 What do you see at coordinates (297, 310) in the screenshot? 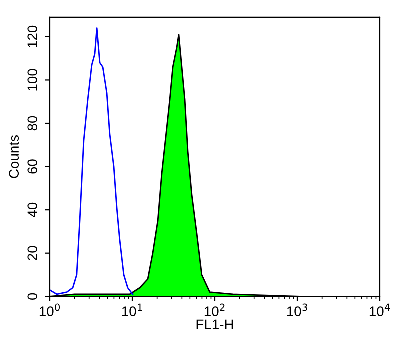
I see `x-tick-label: 10$^{3}$` at bounding box center [297, 310].